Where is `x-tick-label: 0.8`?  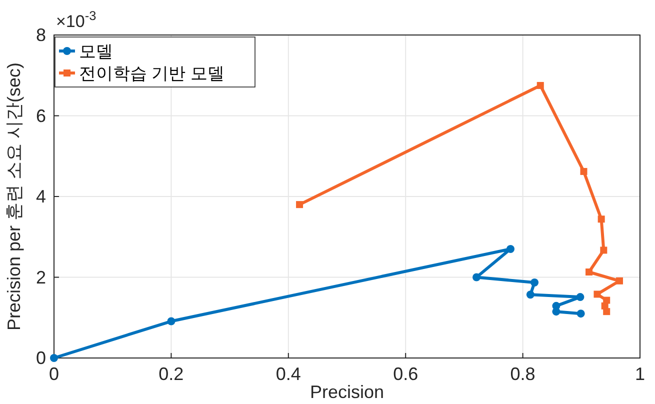
x-tick-label: 0.8 is located at coordinates (523, 374).